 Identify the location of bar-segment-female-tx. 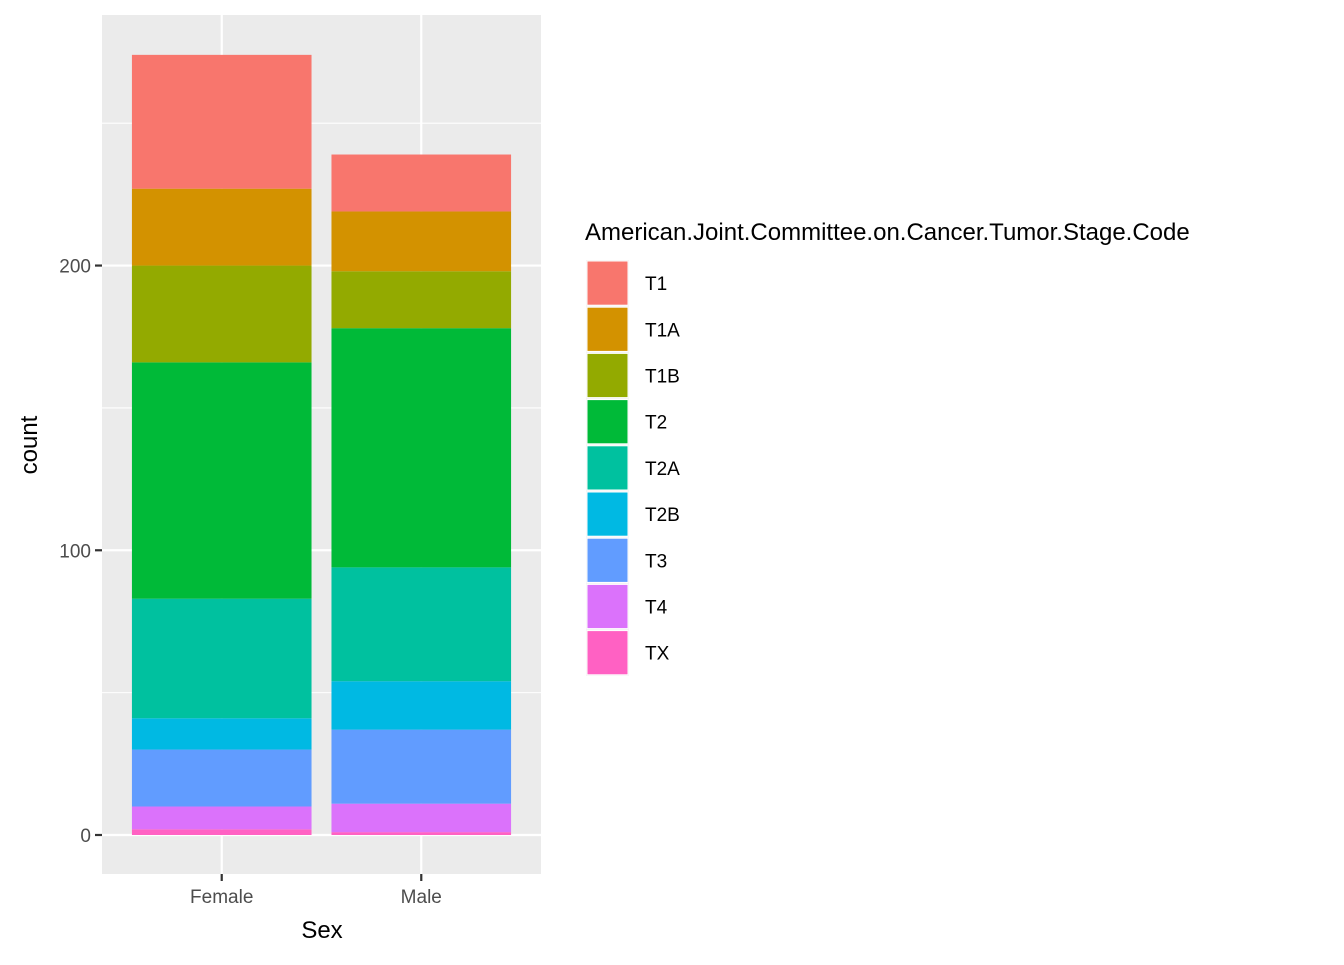
(221, 832).